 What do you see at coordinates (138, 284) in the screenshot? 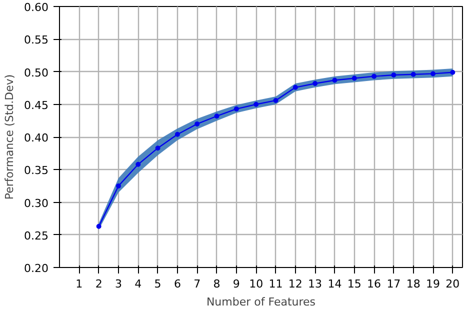
I see `x-tick-label: 4` at bounding box center [138, 284].